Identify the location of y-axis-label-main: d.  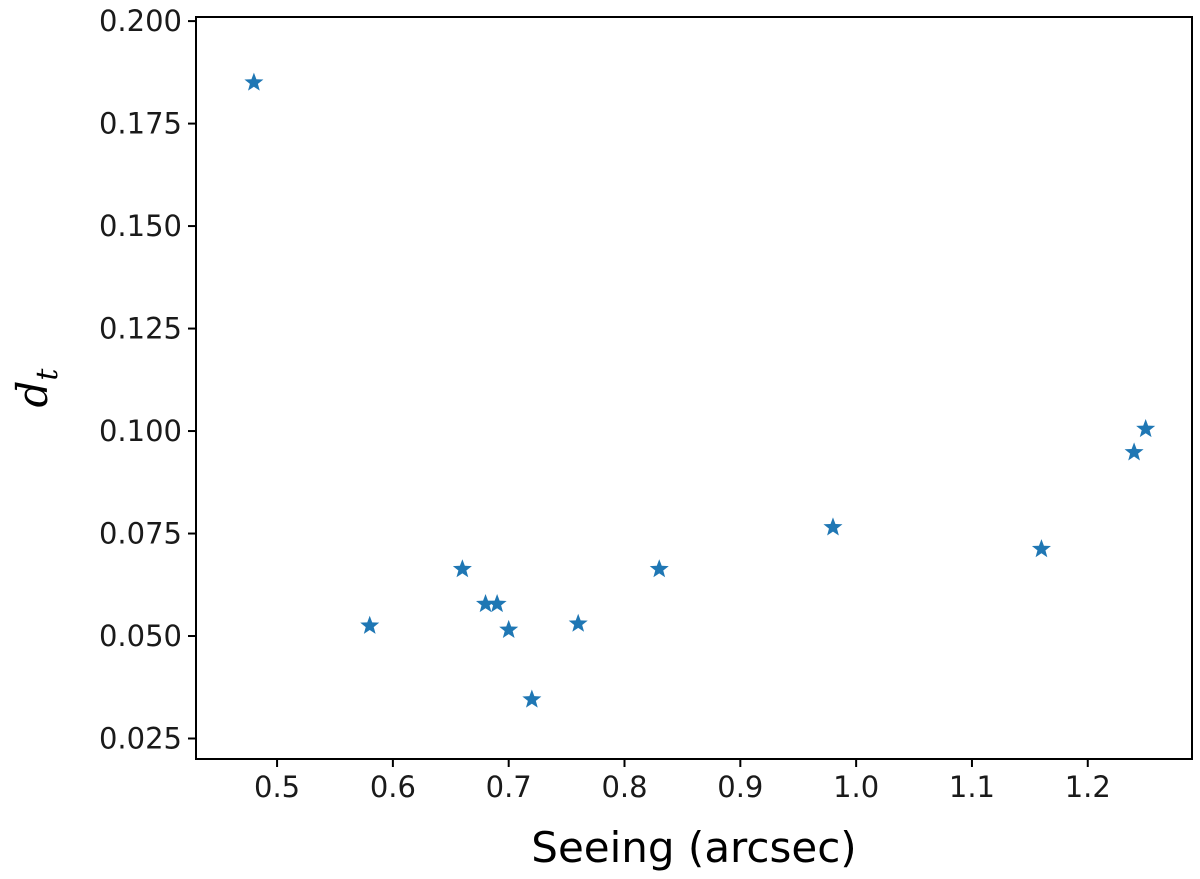
(32, 394).